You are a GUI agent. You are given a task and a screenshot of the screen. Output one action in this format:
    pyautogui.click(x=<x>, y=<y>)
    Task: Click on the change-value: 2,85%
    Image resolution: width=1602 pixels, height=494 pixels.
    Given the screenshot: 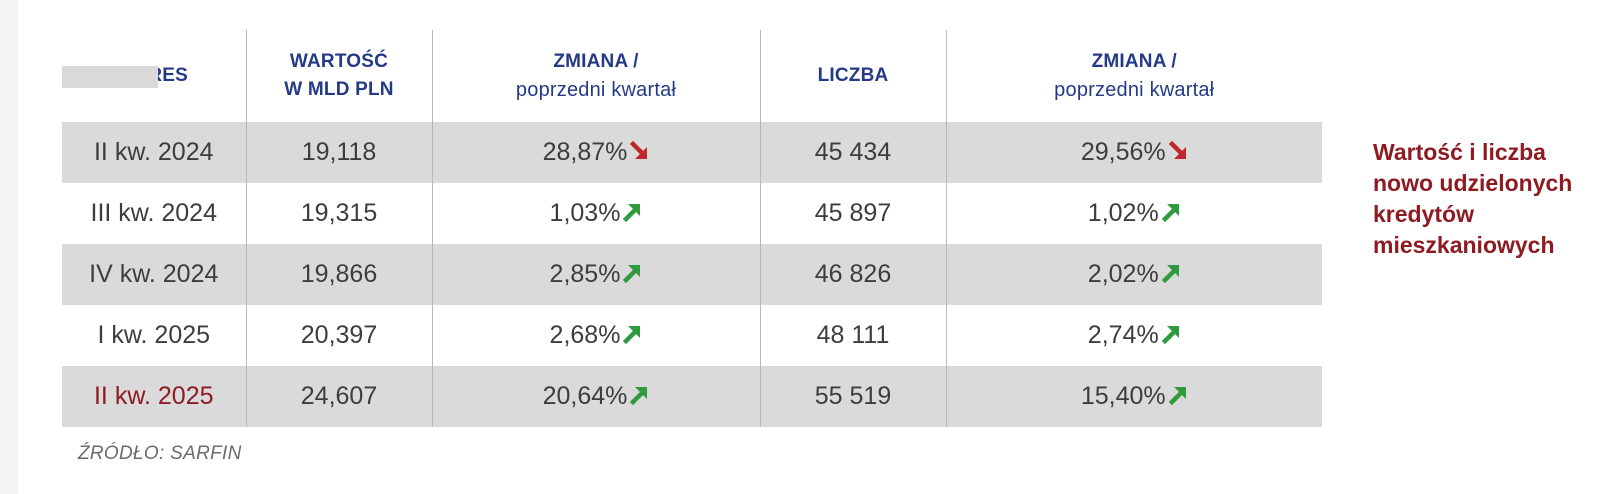 What is the action you would take?
    pyautogui.click(x=585, y=274)
    